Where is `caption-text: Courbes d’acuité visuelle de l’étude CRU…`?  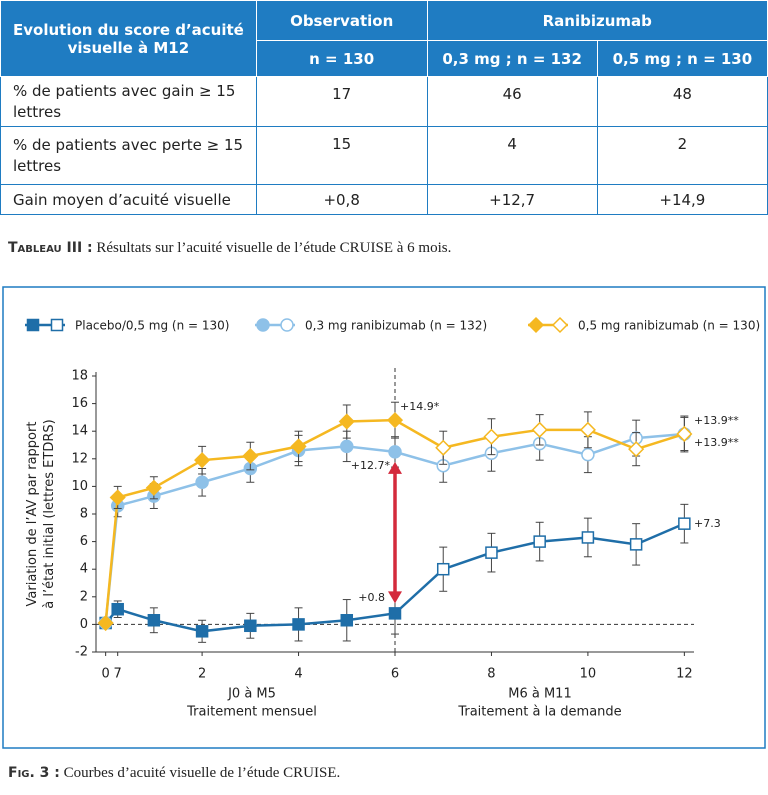
caption-text: Courbes d’acuité visuelle de l’étude CRU… is located at coordinates (202, 773).